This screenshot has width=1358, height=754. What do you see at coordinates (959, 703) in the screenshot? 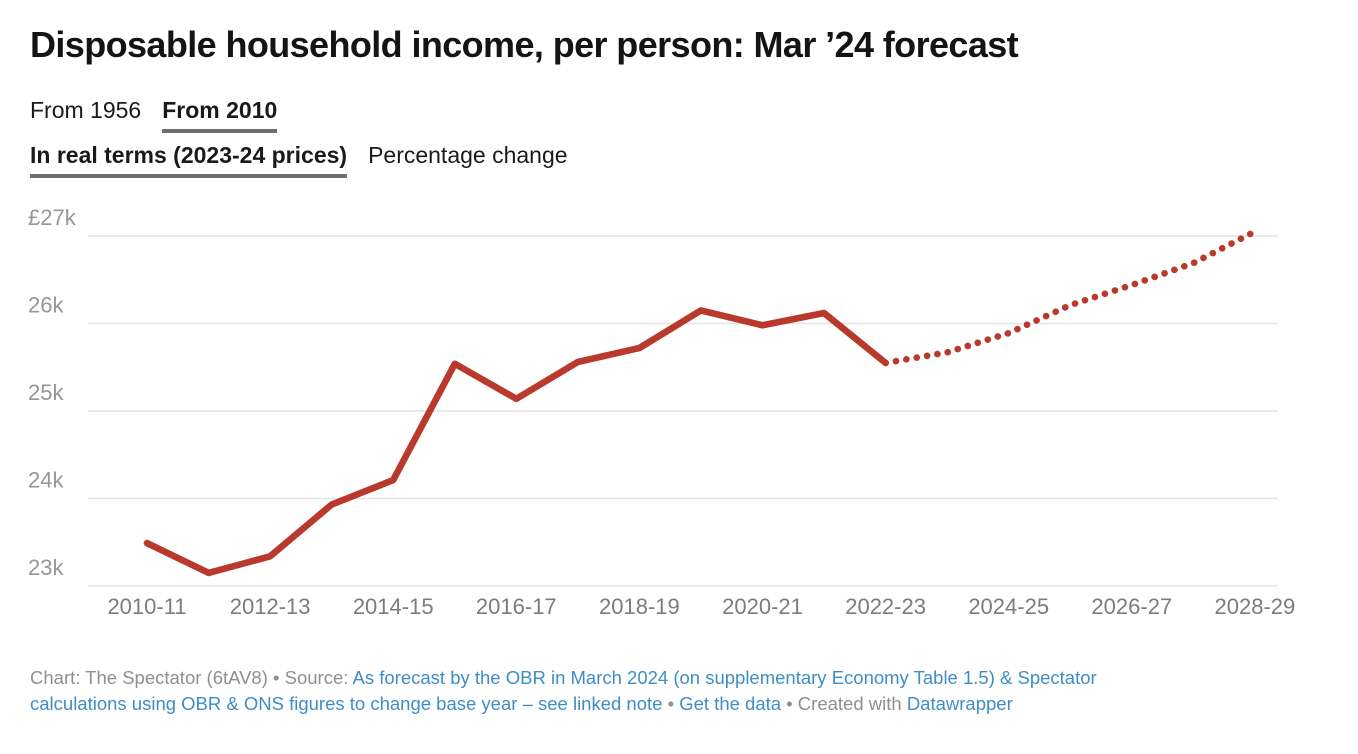
I see `footer-datawrapper-link: Datawrapper` at bounding box center [959, 703].